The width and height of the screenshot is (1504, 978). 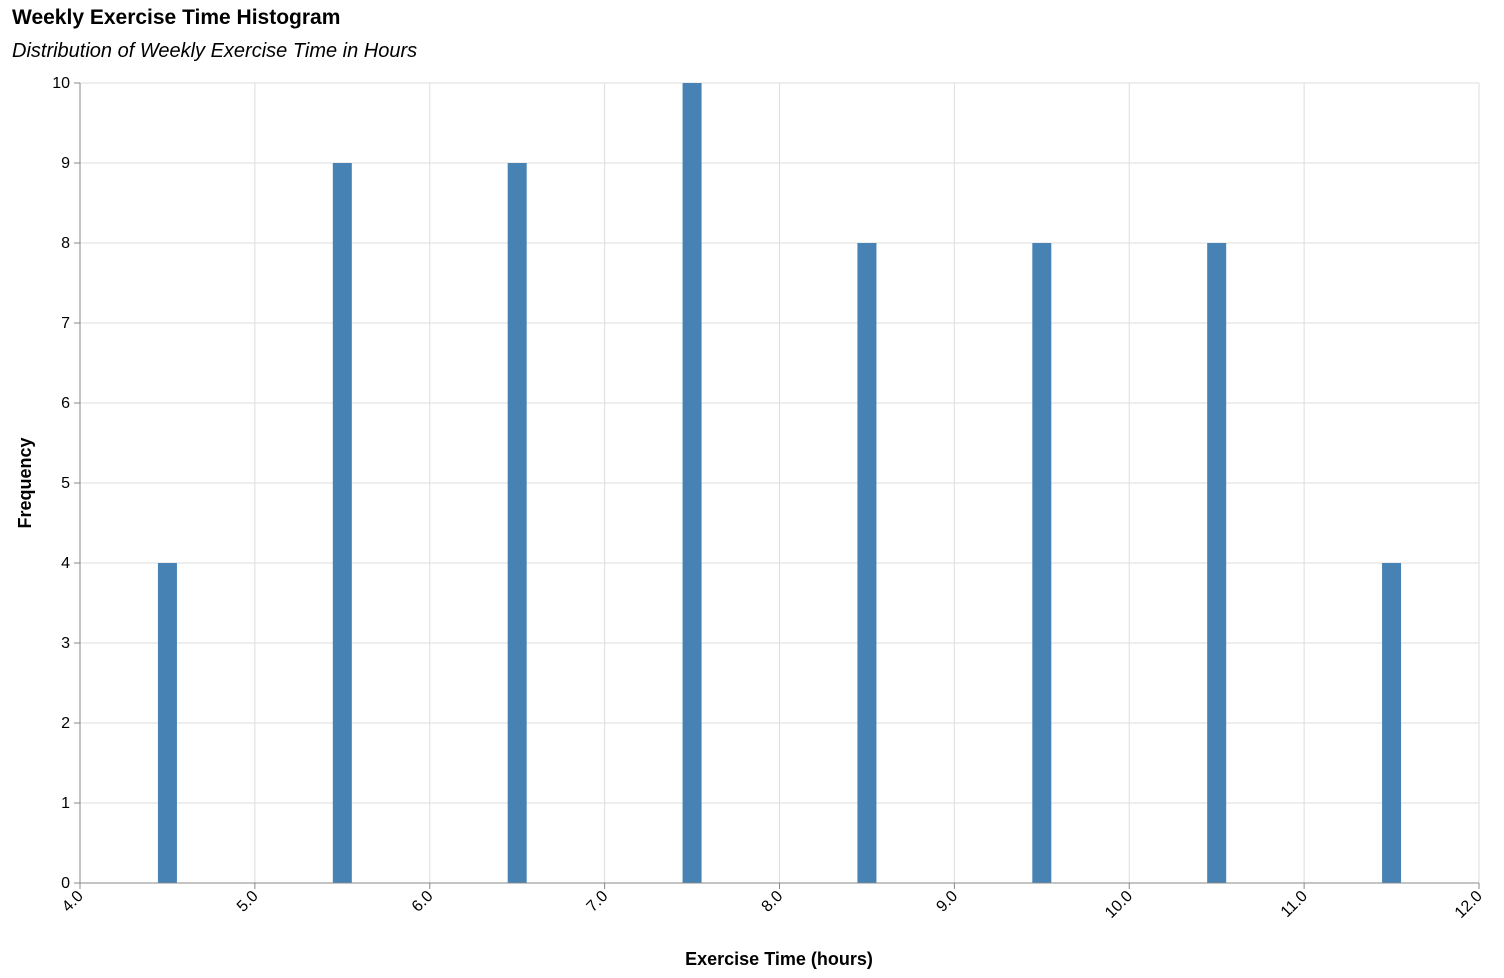 What do you see at coordinates (1119, 905) in the screenshot?
I see `x-tick-label: 10.0` at bounding box center [1119, 905].